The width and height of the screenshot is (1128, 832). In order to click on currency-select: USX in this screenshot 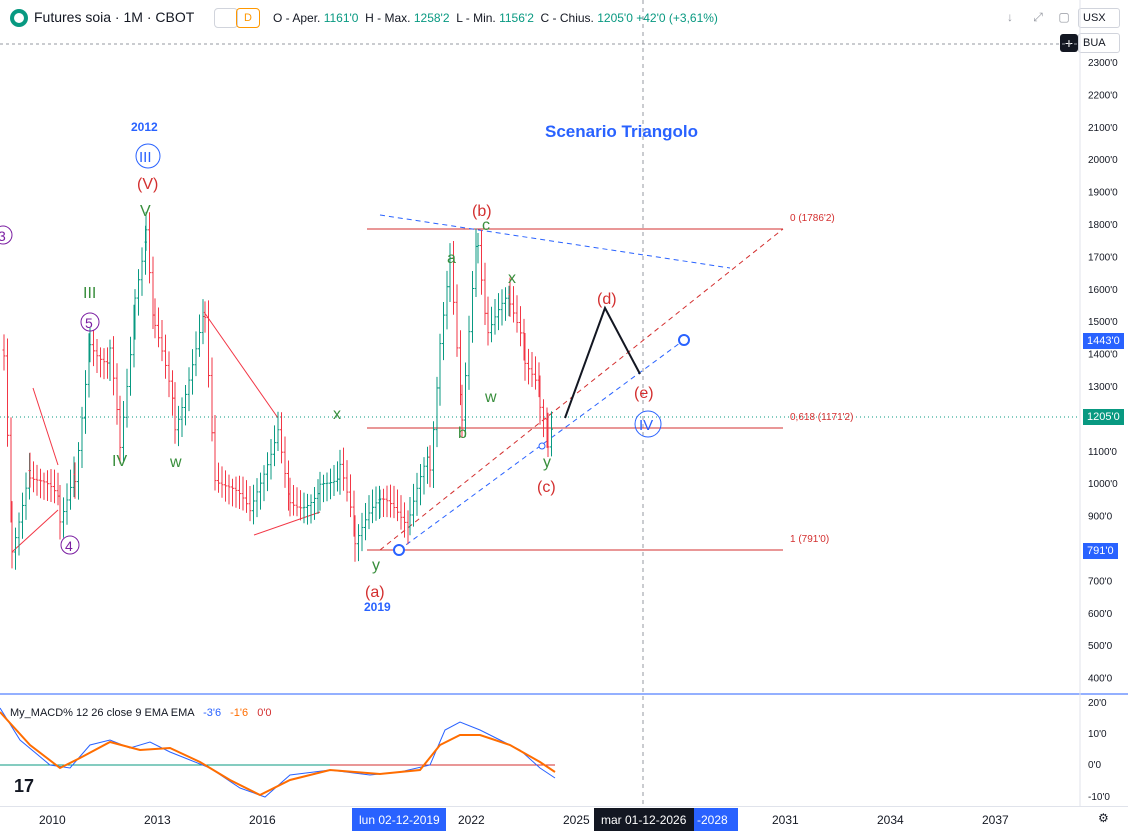, I will do `click(1099, 18)`.